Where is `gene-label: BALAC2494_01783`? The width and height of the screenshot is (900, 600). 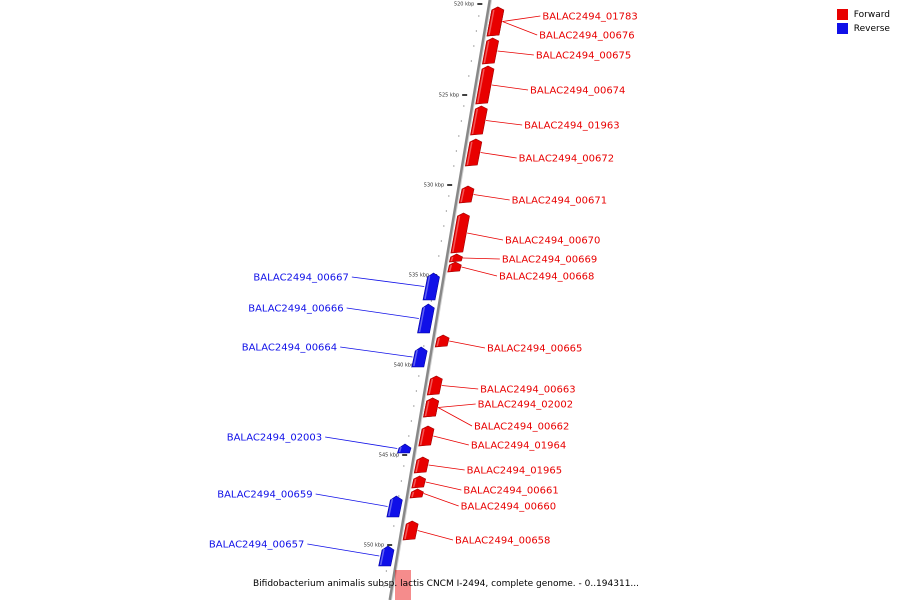
gene-label: BALAC2494_01783 is located at coordinates (589, 17).